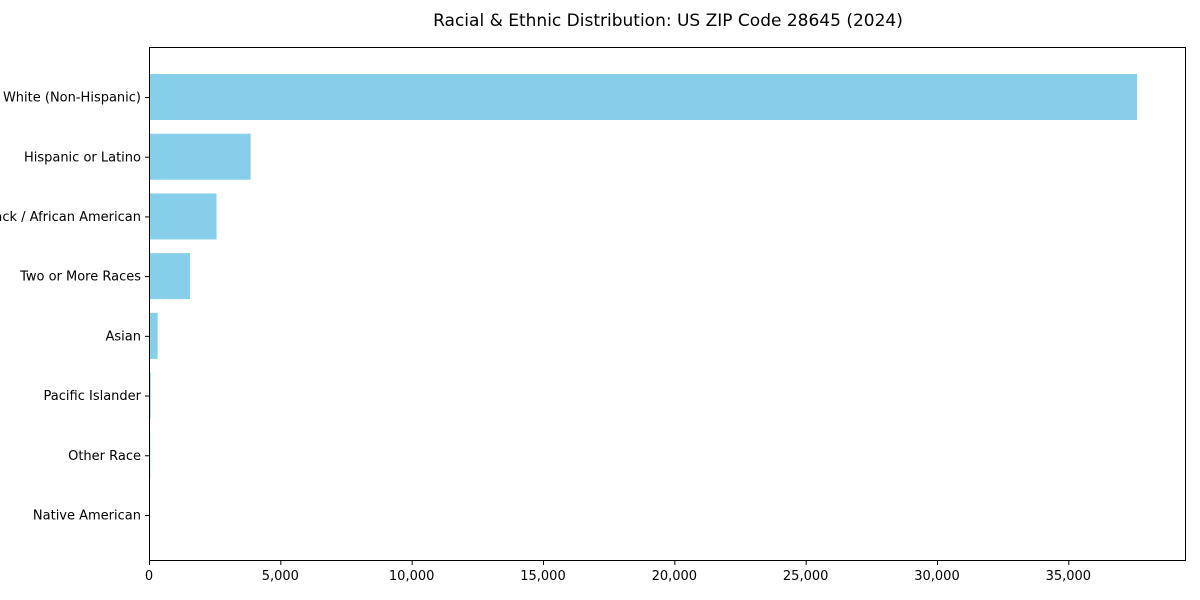  What do you see at coordinates (87, 516) in the screenshot?
I see `category-label-7: Native American` at bounding box center [87, 516].